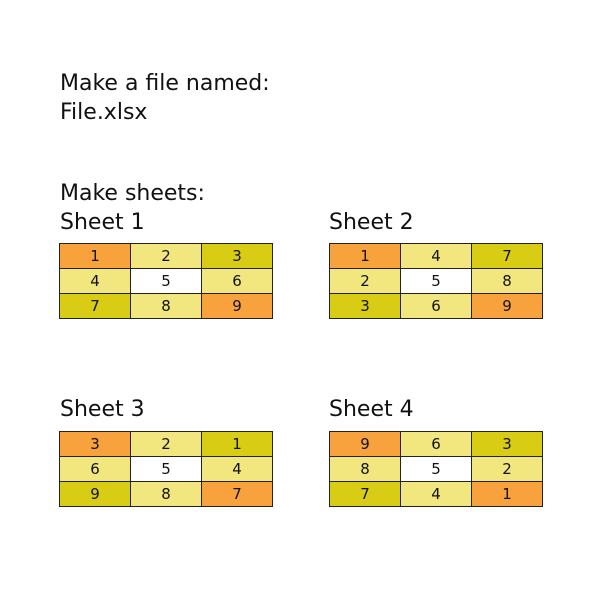  Describe the element at coordinates (371, 222) in the screenshot. I see `sheet-2-title: Sheet 2` at that location.